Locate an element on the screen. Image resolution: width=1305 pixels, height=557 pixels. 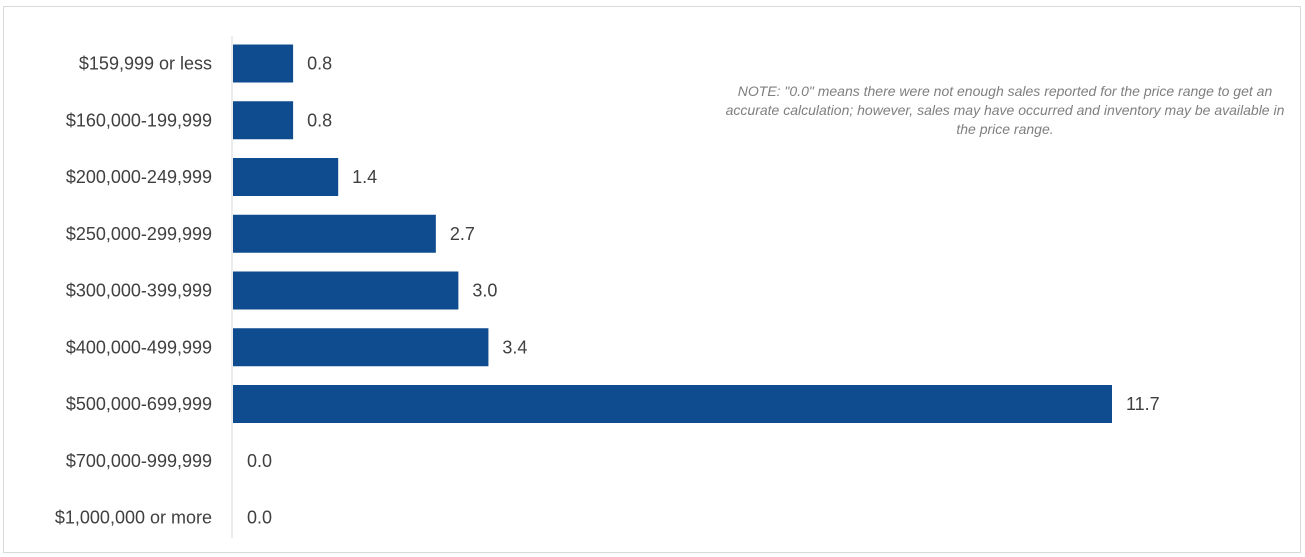
category-label: $500,000-699,999 is located at coordinates (139, 404).